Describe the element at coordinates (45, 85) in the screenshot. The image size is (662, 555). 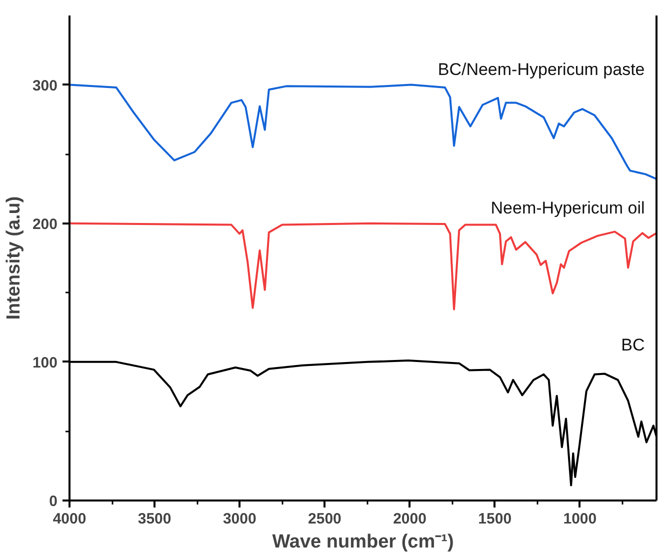
I see `y-tick-label: 300` at that location.